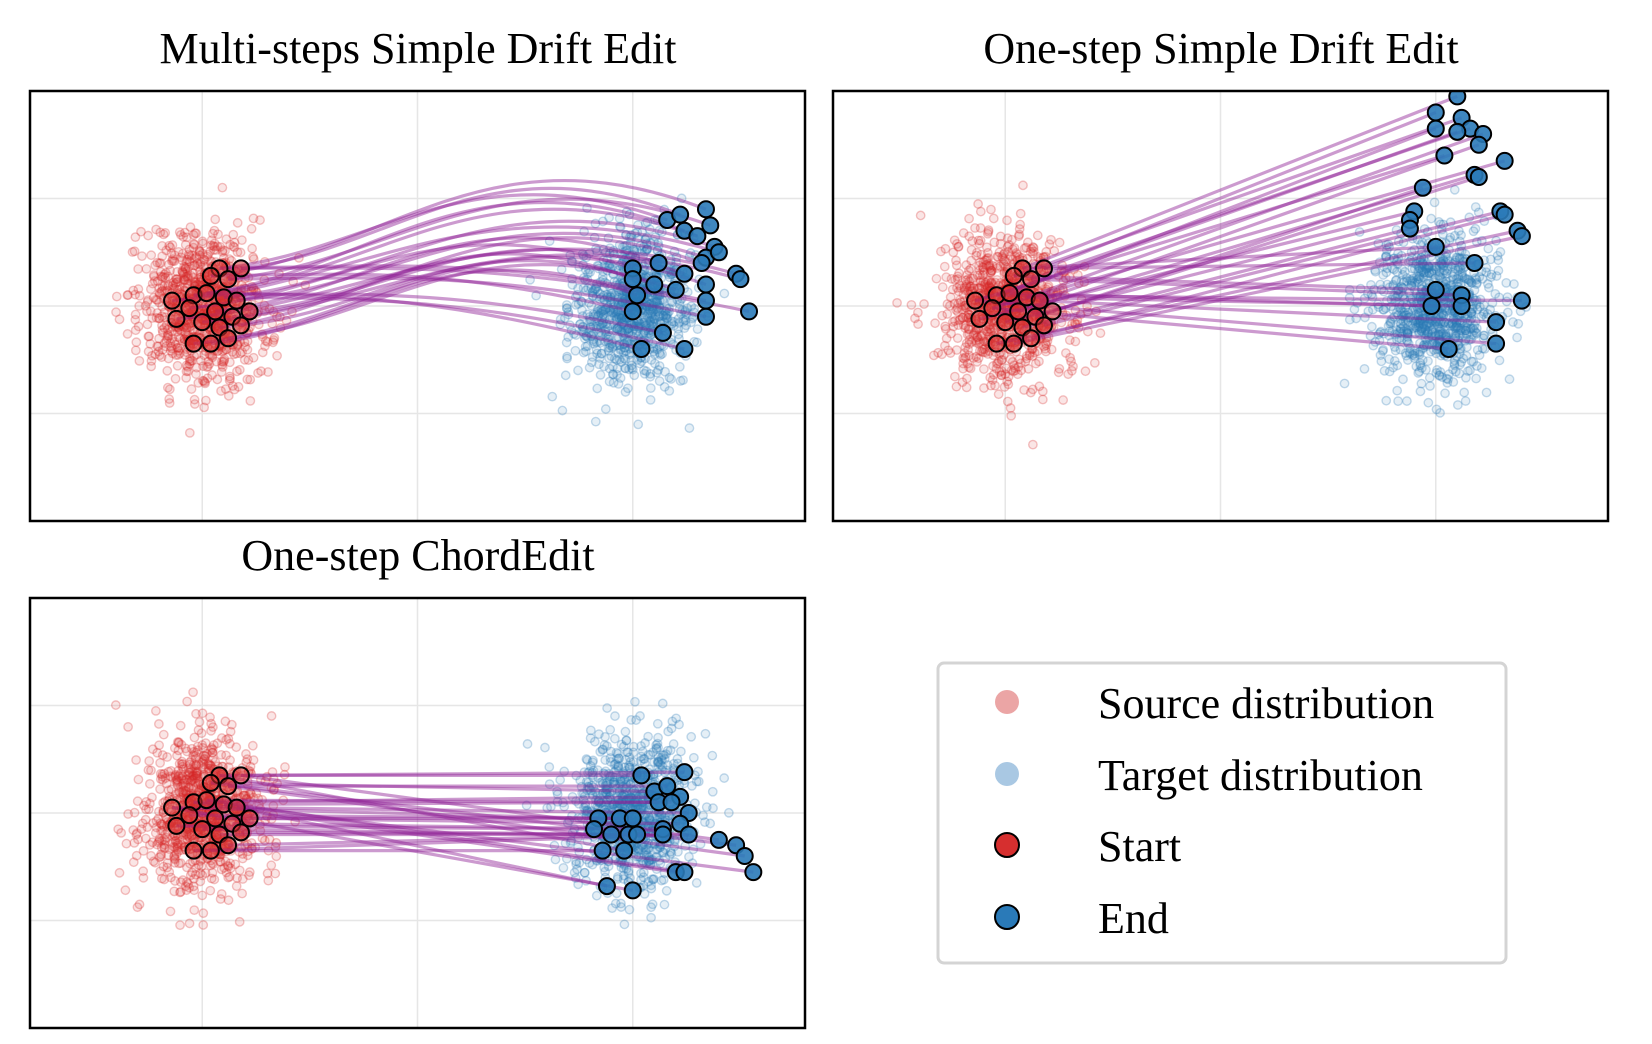 The height and width of the screenshot is (1044, 1652). Describe the element at coordinates (176, 318) in the screenshot. I see `start-point` at that location.